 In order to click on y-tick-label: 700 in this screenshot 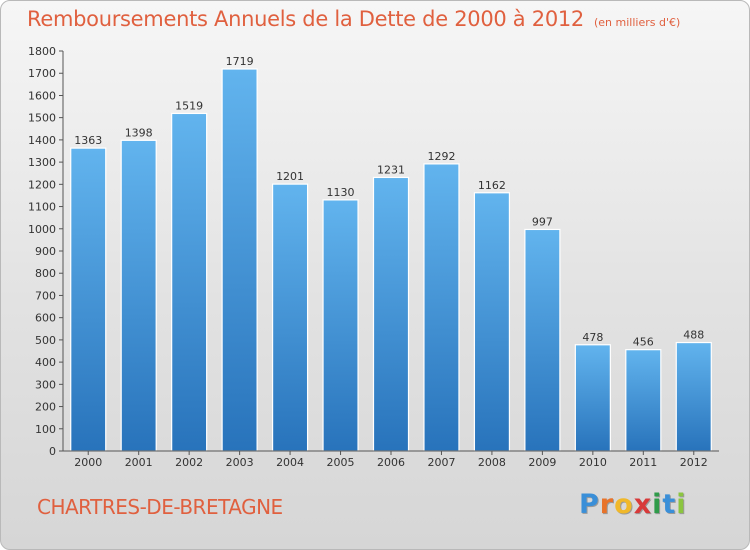, I will do `click(45, 295)`.